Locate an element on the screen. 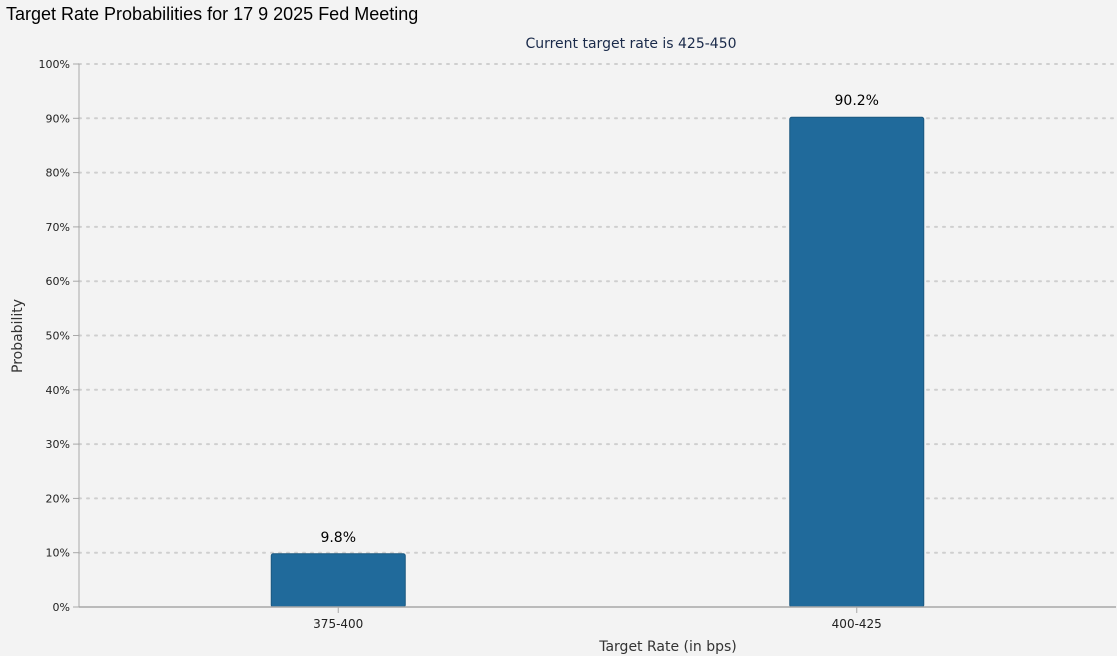  y-tick-label: 30% is located at coordinates (58, 444).